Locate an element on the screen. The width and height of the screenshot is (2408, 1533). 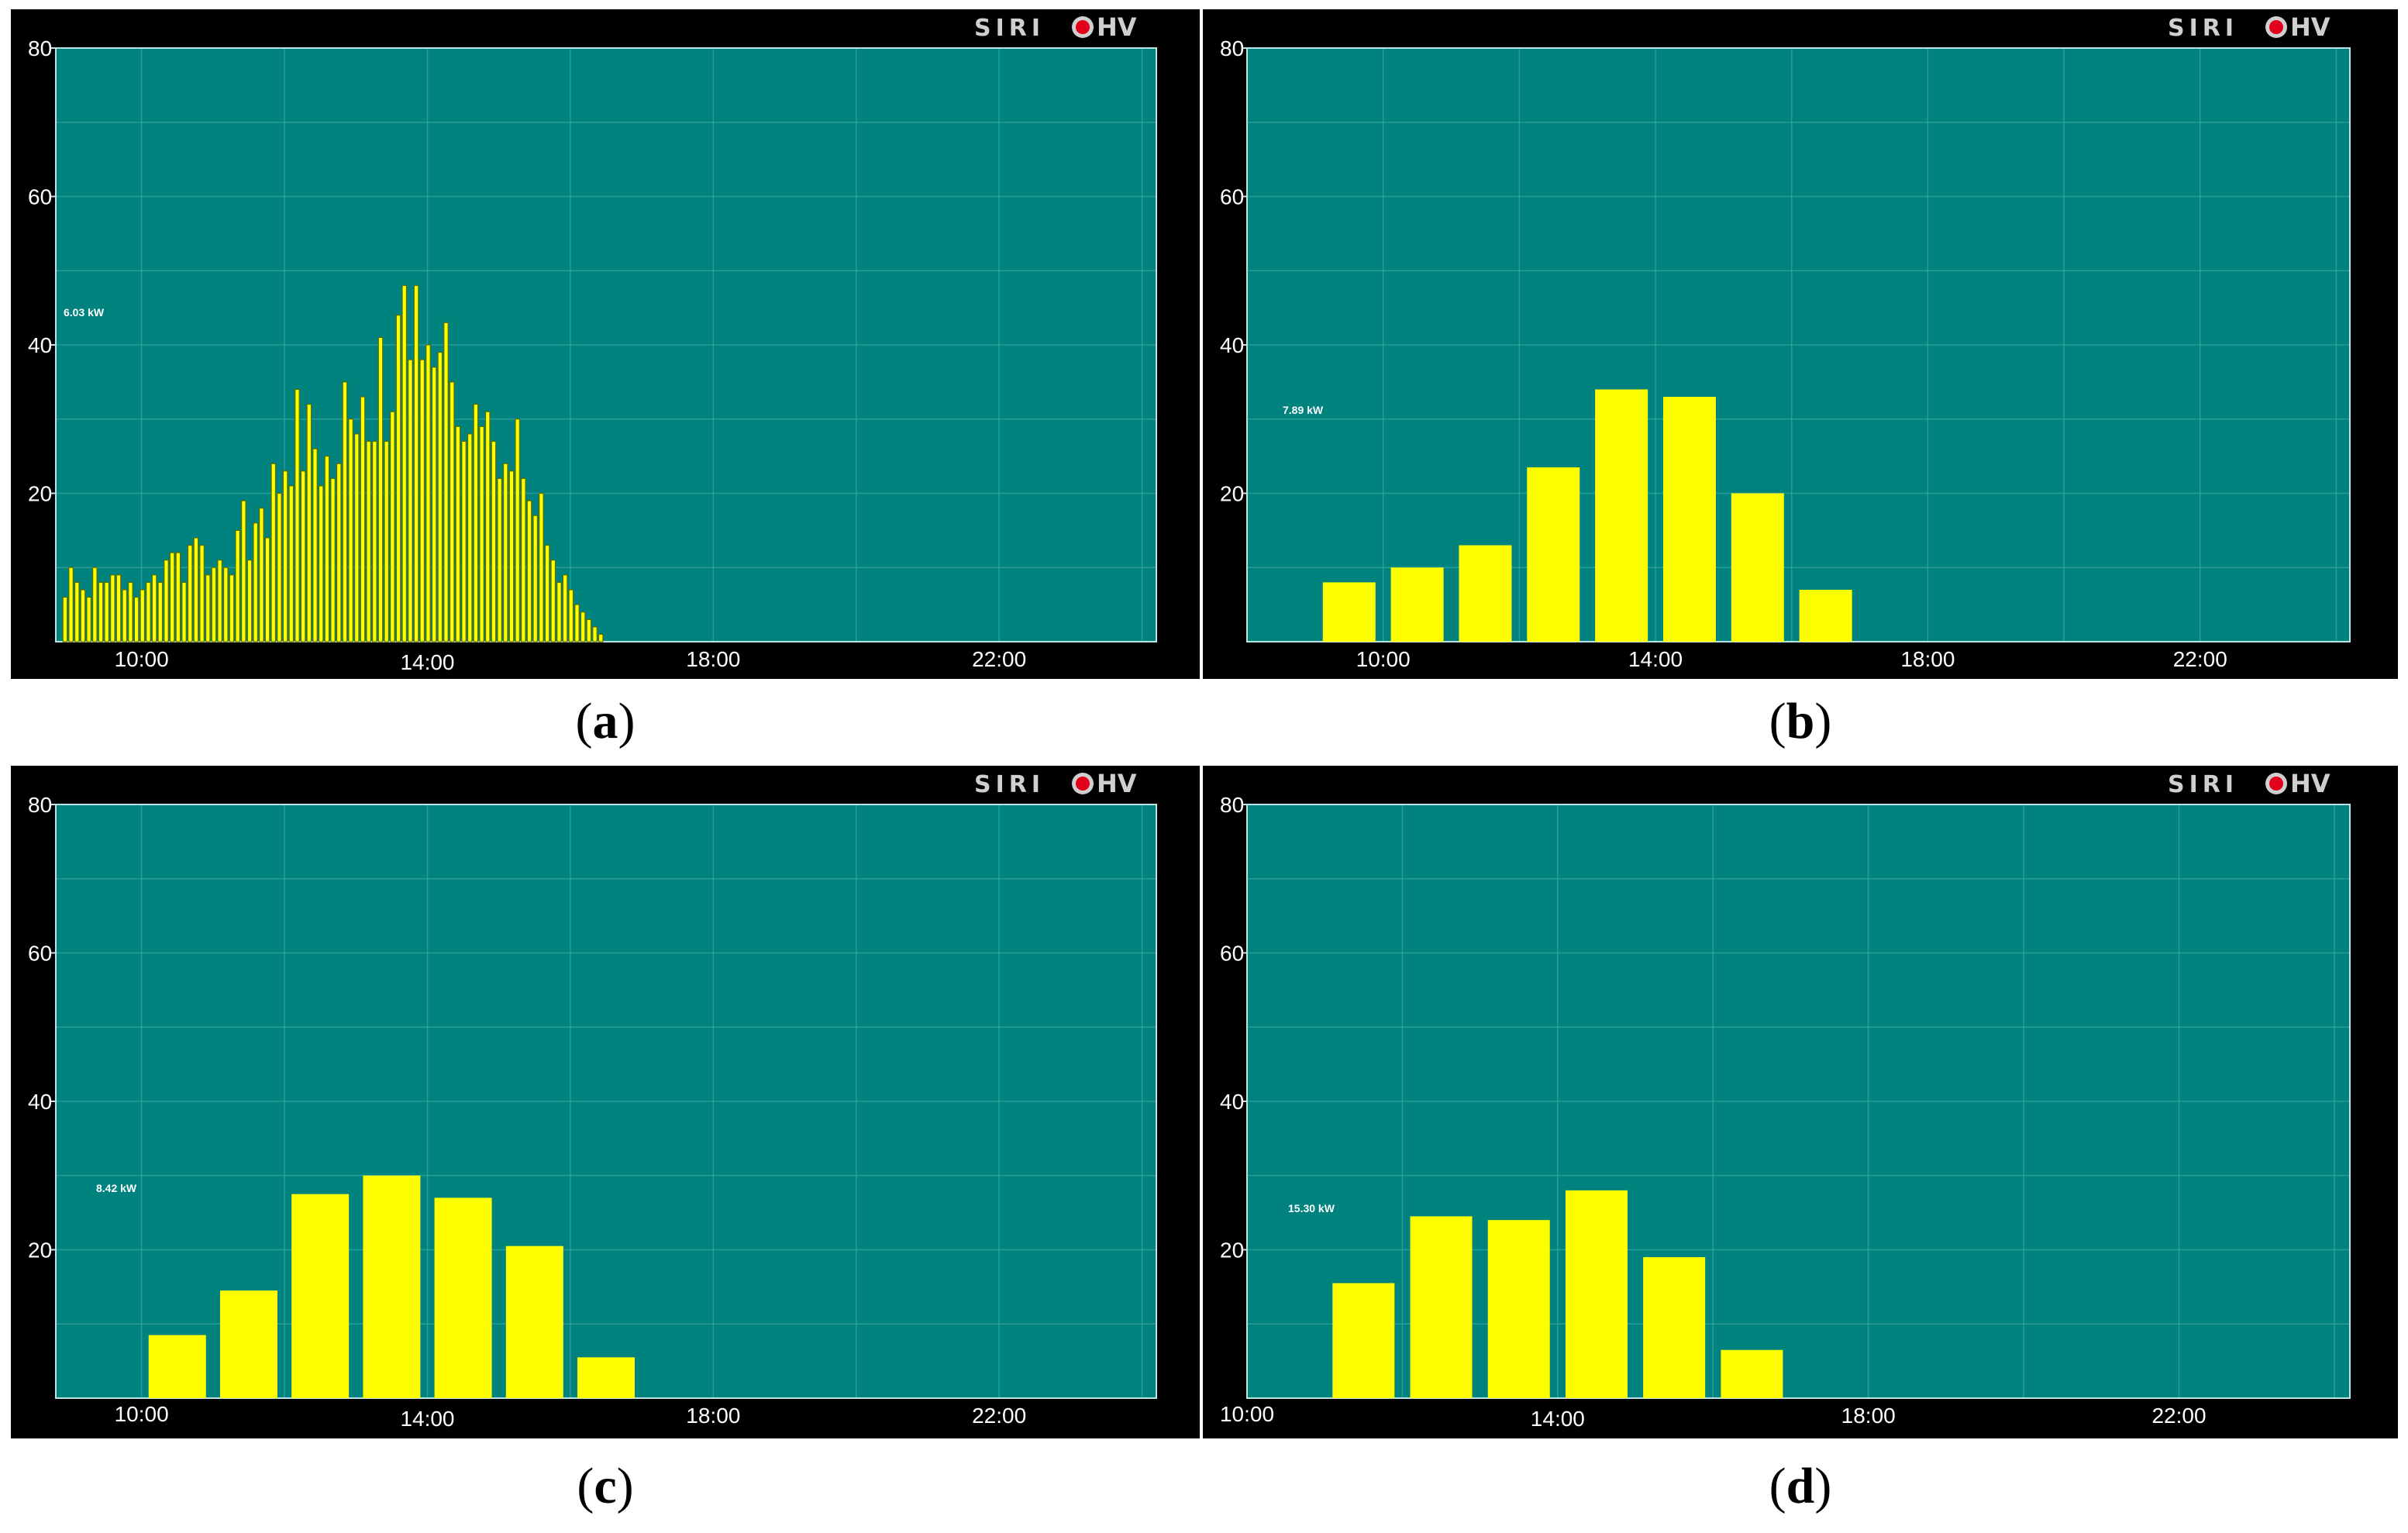
caption-b: (b) is located at coordinates (1800, 721).